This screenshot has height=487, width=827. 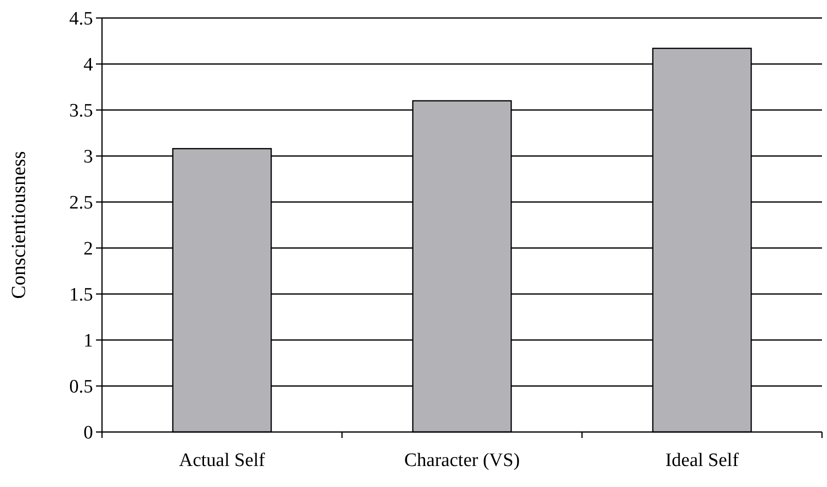 What do you see at coordinates (702, 460) in the screenshot?
I see `x-tick-label: Ideal Self` at bounding box center [702, 460].